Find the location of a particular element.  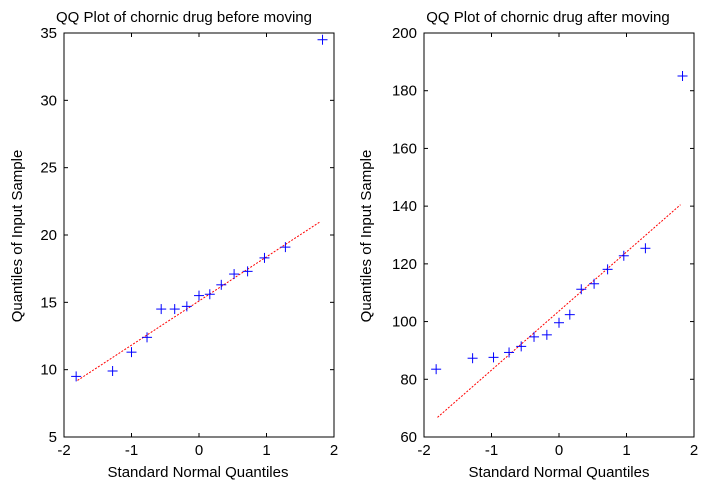

y-tick-label: 5 is located at coordinates (53, 437).